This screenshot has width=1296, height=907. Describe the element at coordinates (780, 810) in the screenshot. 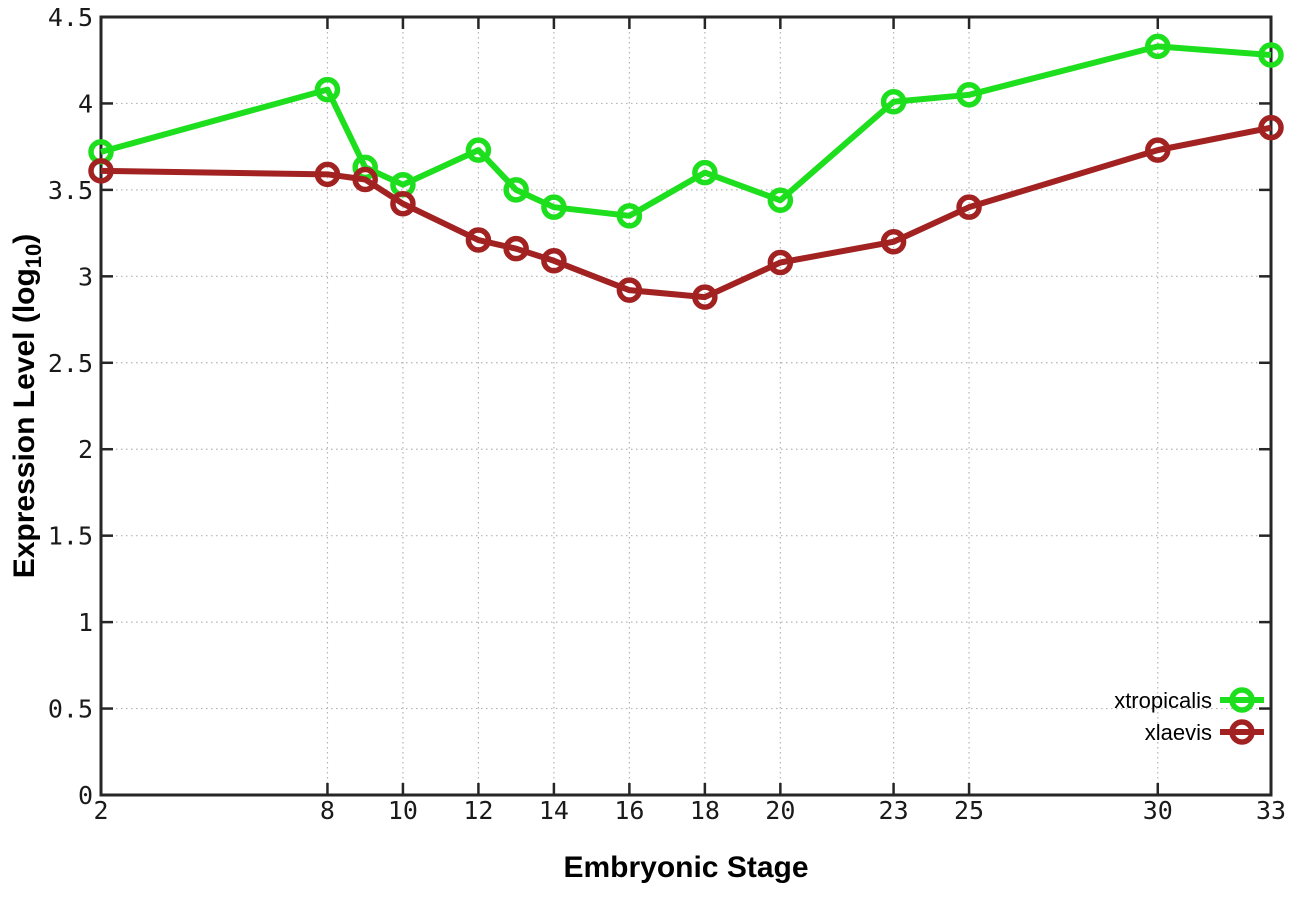

I see `x-tick-label-20: 20` at that location.